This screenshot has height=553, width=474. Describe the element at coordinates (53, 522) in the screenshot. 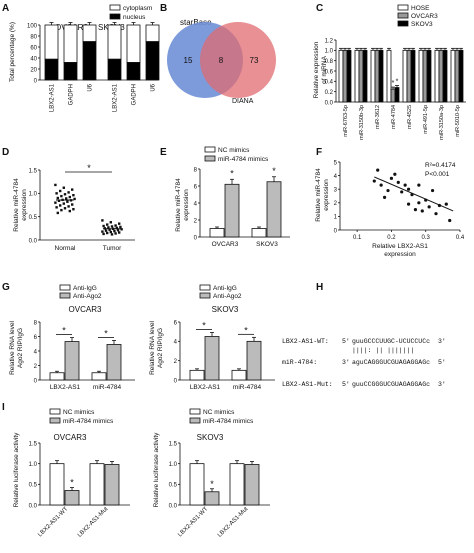

I see `panel-i-x-tick-label: LBX2-AS1-WT` at that location.